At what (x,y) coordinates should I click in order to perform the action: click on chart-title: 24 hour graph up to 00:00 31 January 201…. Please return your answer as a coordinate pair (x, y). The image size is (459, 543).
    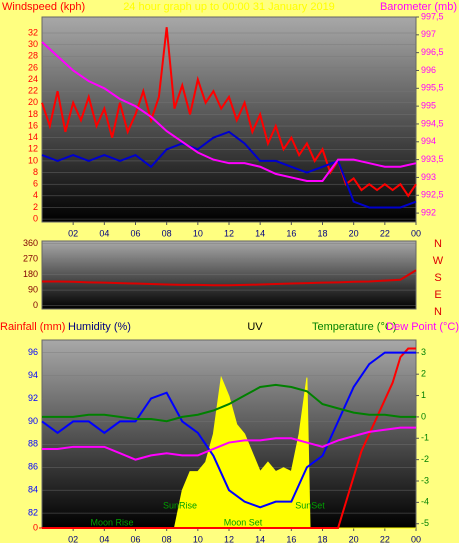
    Looking at the image, I should click on (229, 7).